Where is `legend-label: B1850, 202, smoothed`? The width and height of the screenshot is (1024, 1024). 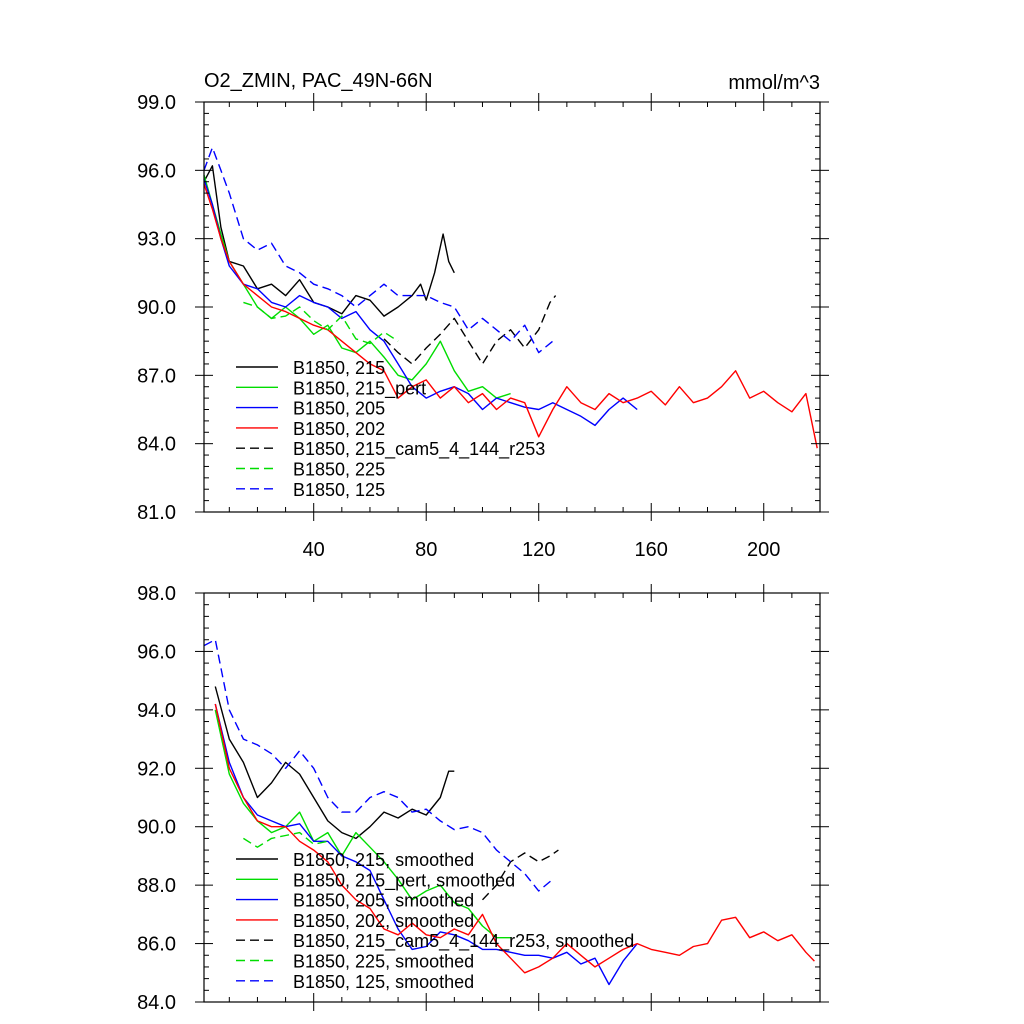
legend-label: B1850, 202, smoothed is located at coordinates (383, 921).